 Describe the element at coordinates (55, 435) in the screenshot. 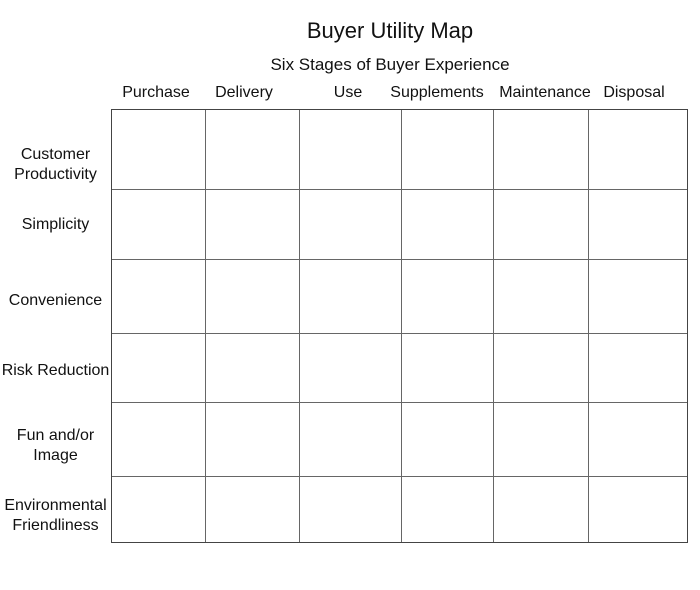

I see `row-header-line: Fun and/or` at that location.